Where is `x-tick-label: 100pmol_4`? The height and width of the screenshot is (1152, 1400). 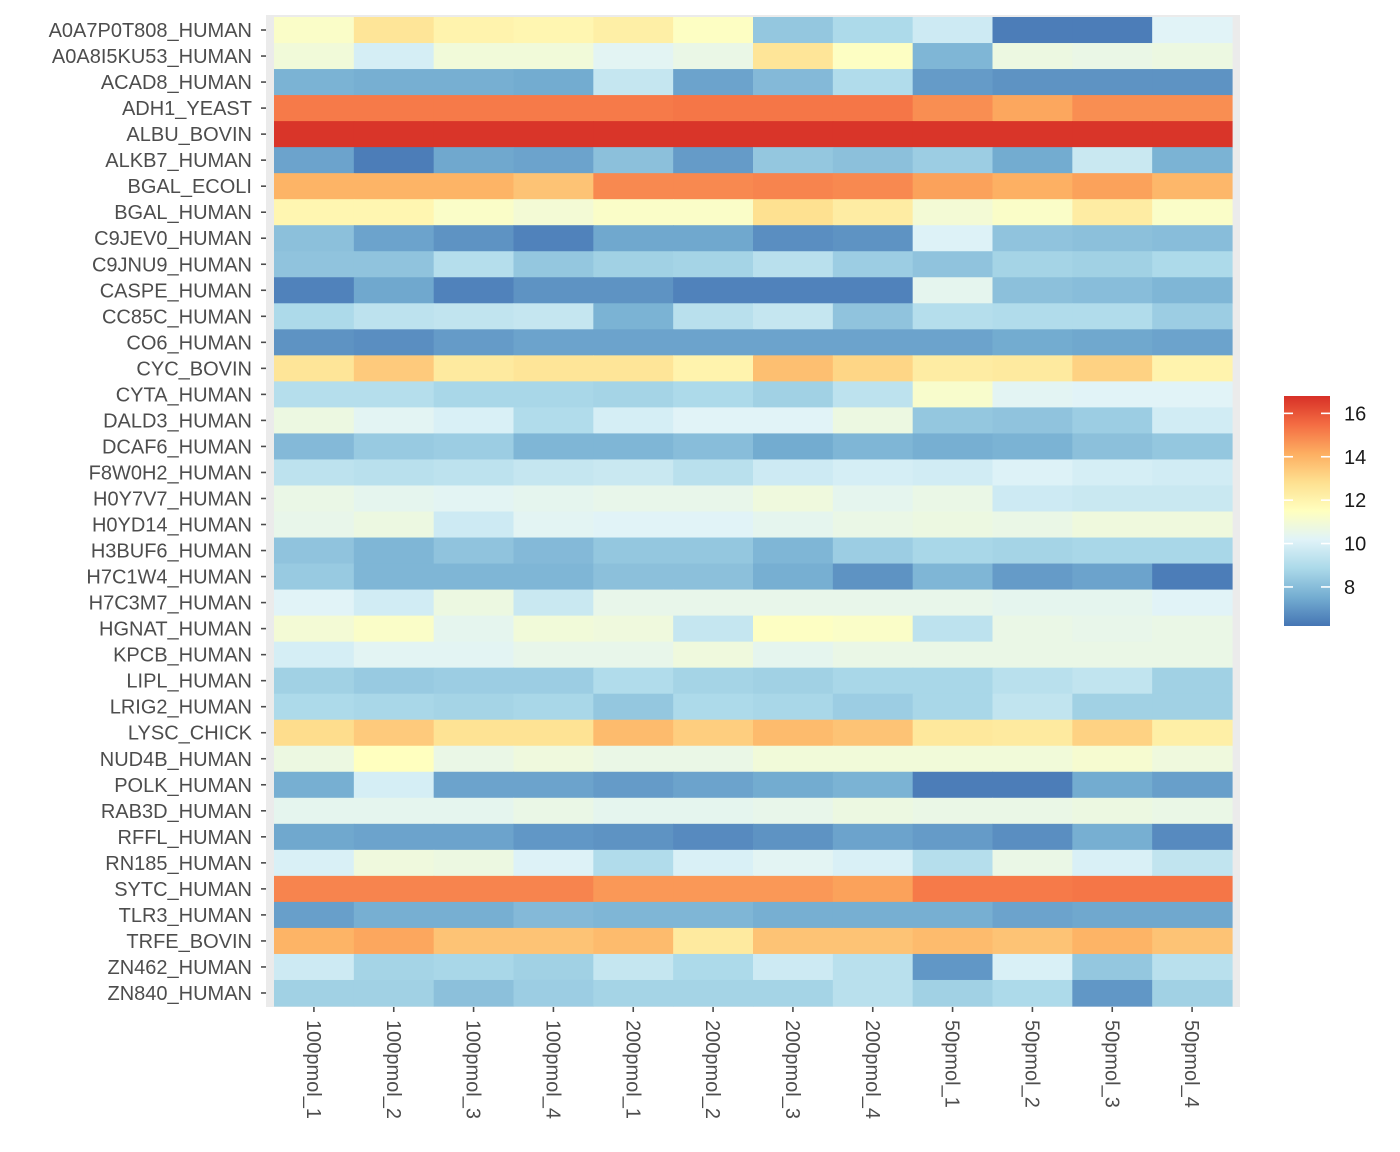
x-tick-label: 100pmol_4 is located at coordinates (552, 1069).